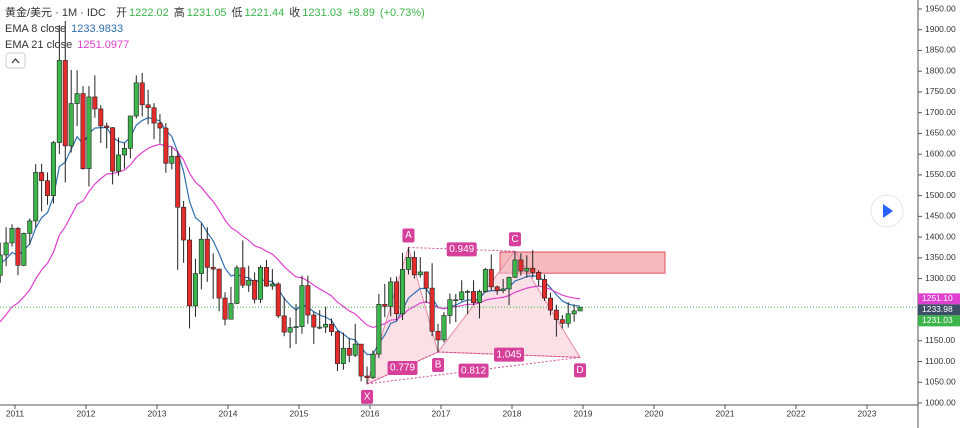  Describe the element at coordinates (940, 257) in the screenshot. I see `y-tick-label: 1350.00` at that location.